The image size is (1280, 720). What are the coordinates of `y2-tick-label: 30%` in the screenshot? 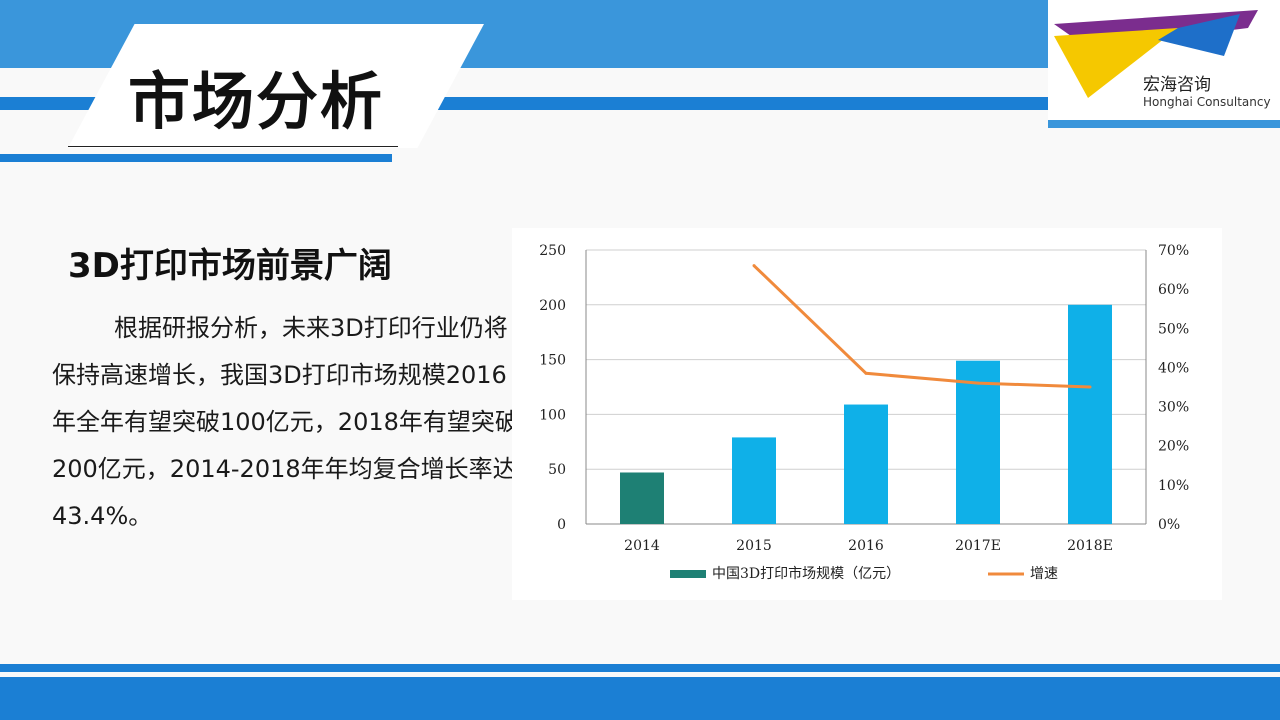 It's located at (1173, 408).